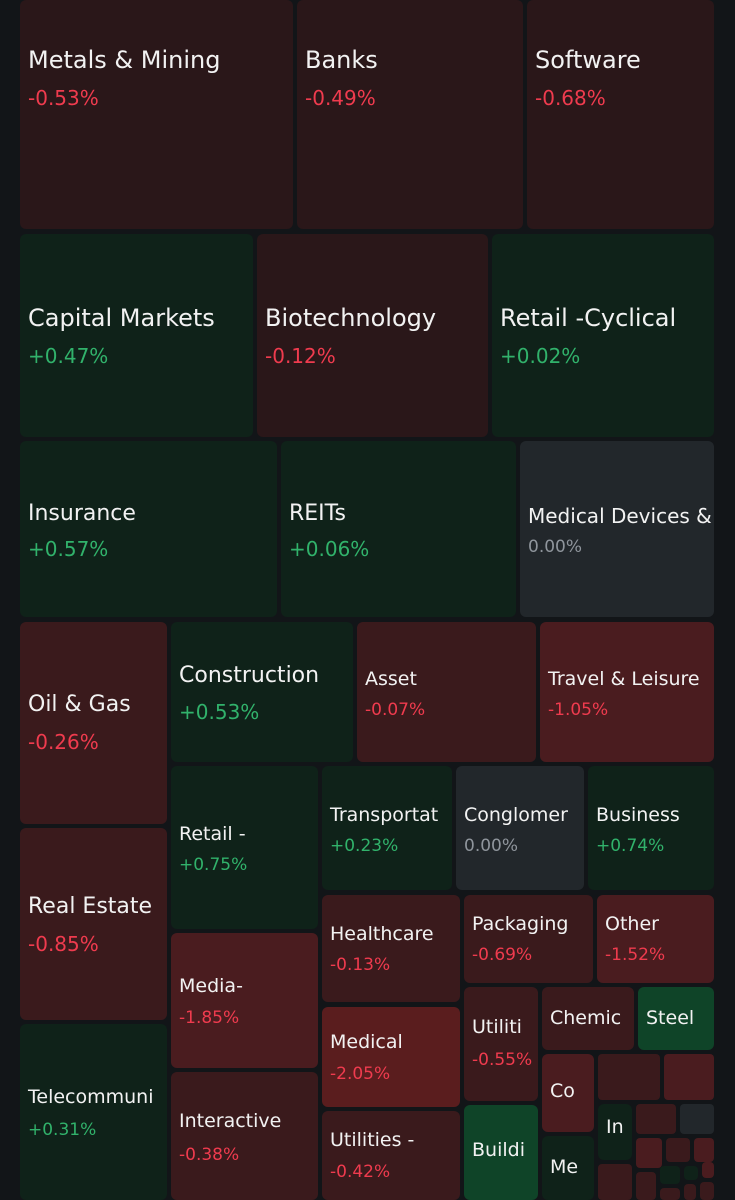 The image size is (735, 1200). I want to click on sector-change: -0.55%, so click(502, 1060).